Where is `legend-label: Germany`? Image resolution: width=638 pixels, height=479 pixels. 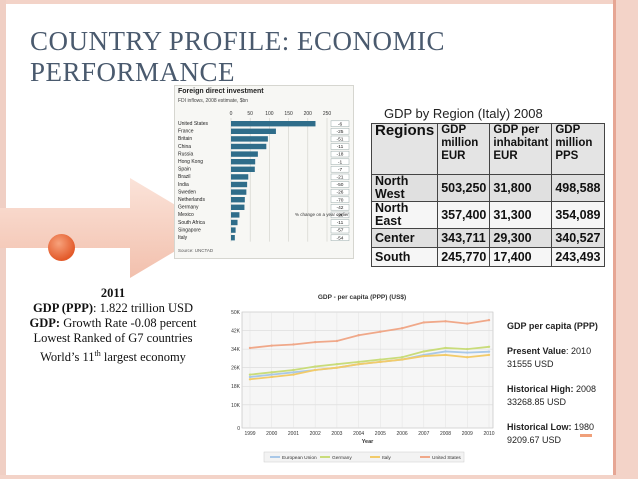 legend-label: Germany is located at coordinates (342, 458).